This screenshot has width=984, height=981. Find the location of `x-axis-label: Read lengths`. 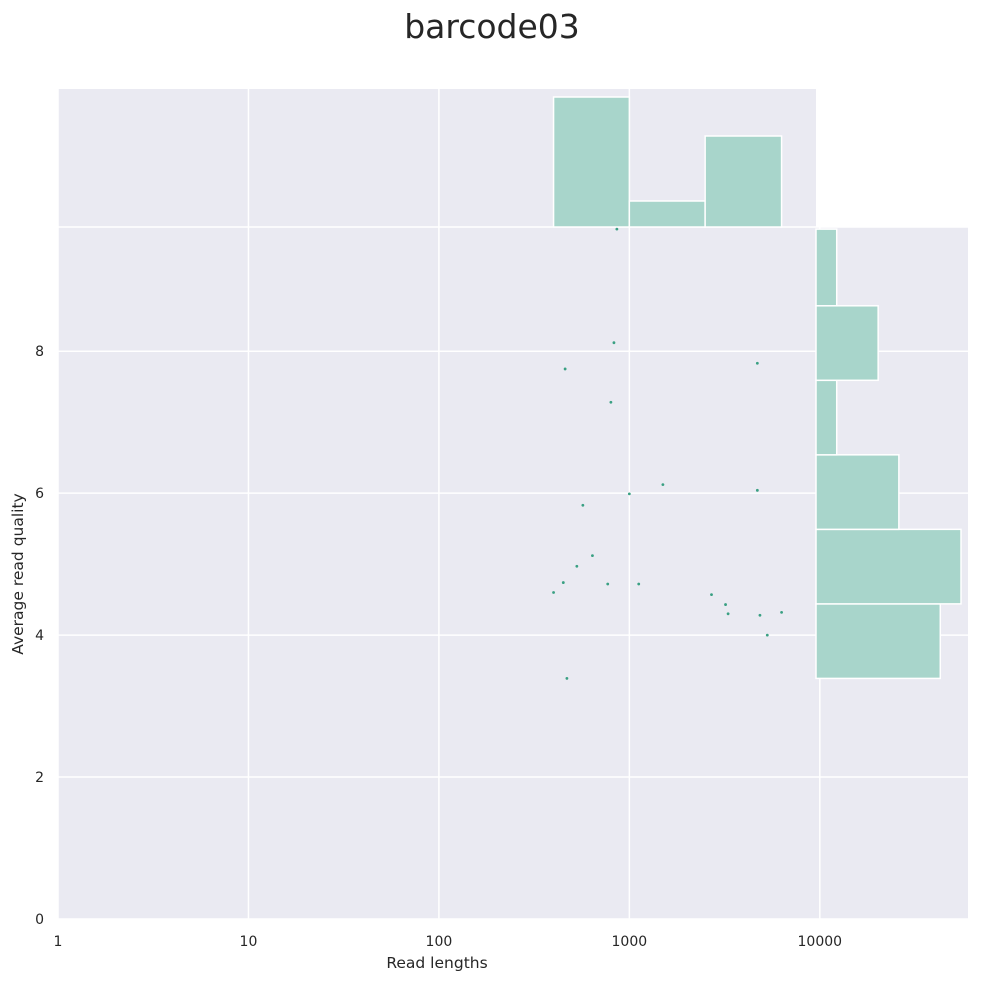

x-axis-label: Read lengths is located at coordinates (436, 963).